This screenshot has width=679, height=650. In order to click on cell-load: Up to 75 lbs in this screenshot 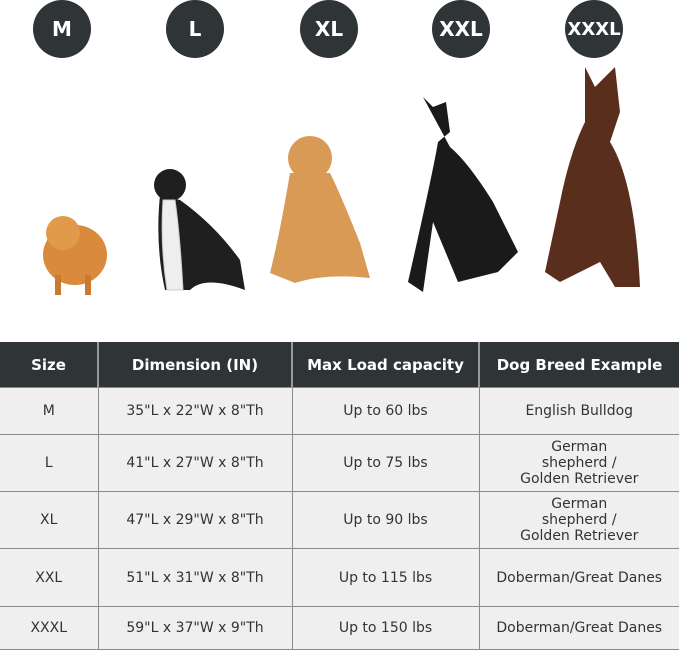, I will do `click(386, 463)`.